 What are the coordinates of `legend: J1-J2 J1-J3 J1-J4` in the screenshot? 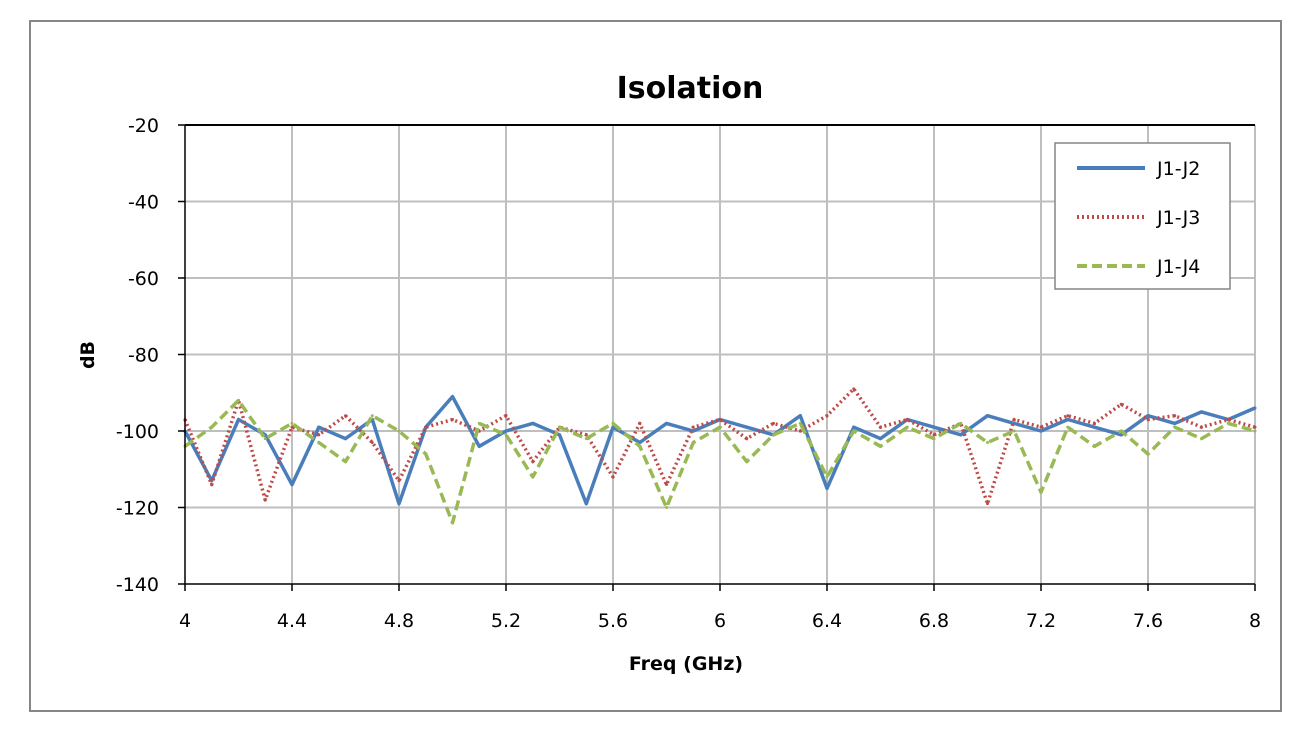 It's located at (1142, 216).